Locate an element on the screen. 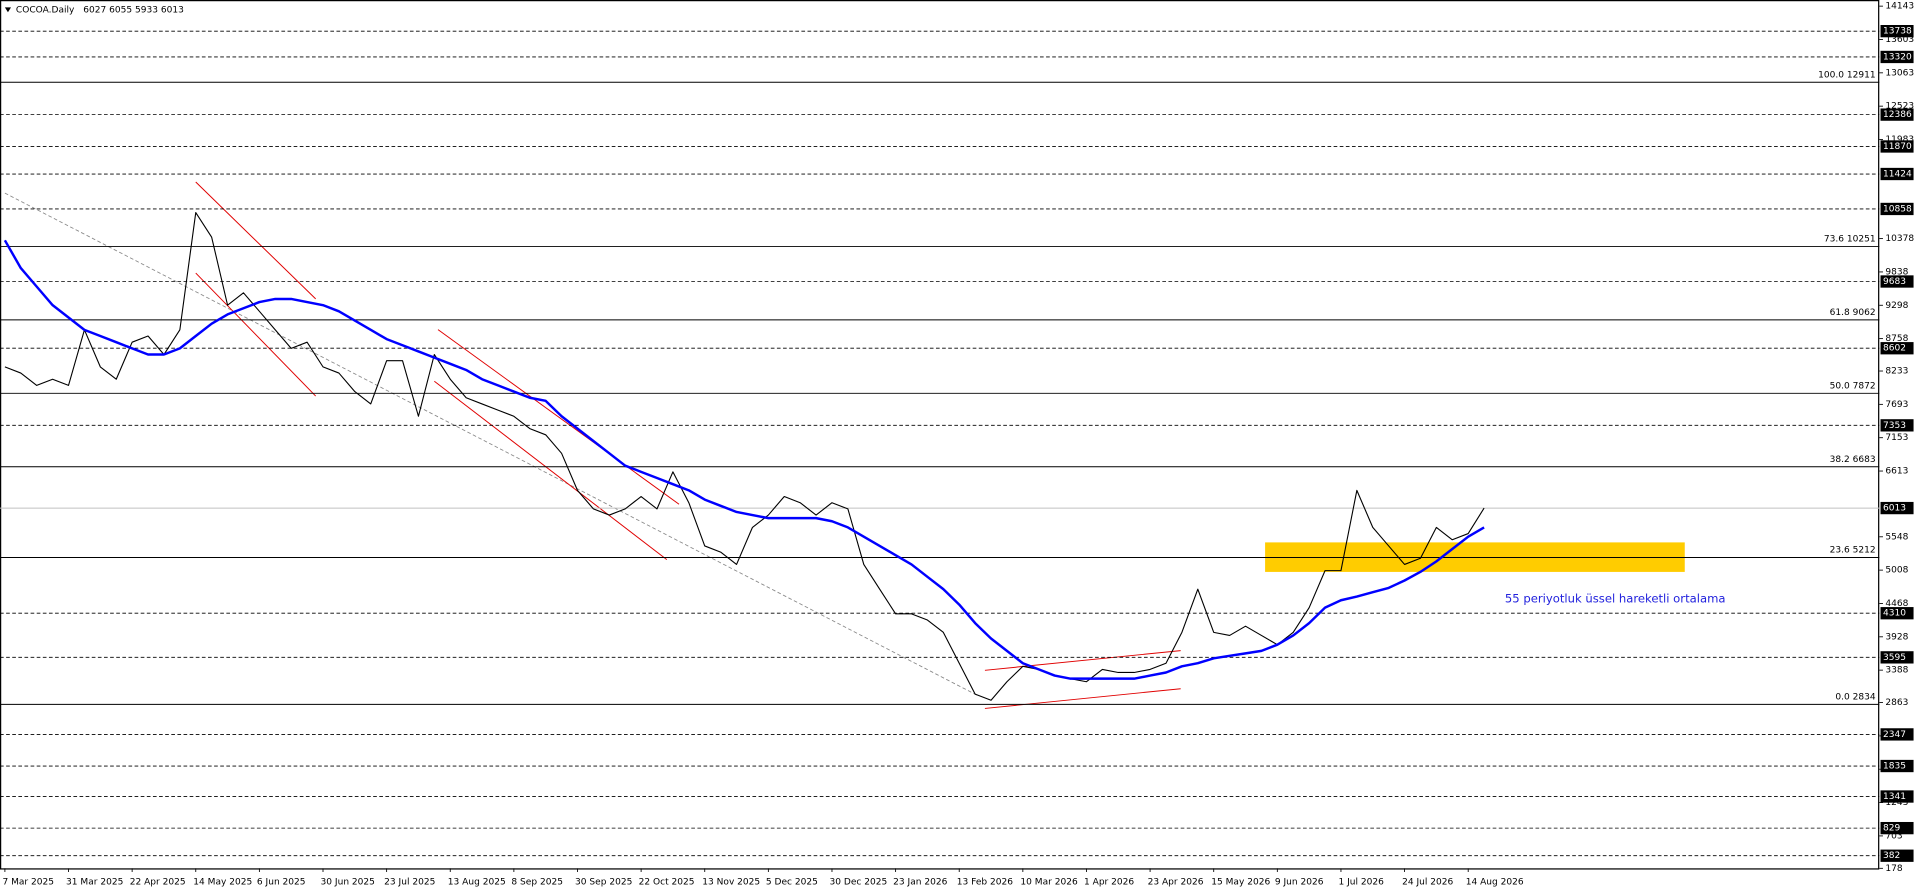  x-tick-label: 1 Apr 2026 is located at coordinates (1109, 882).